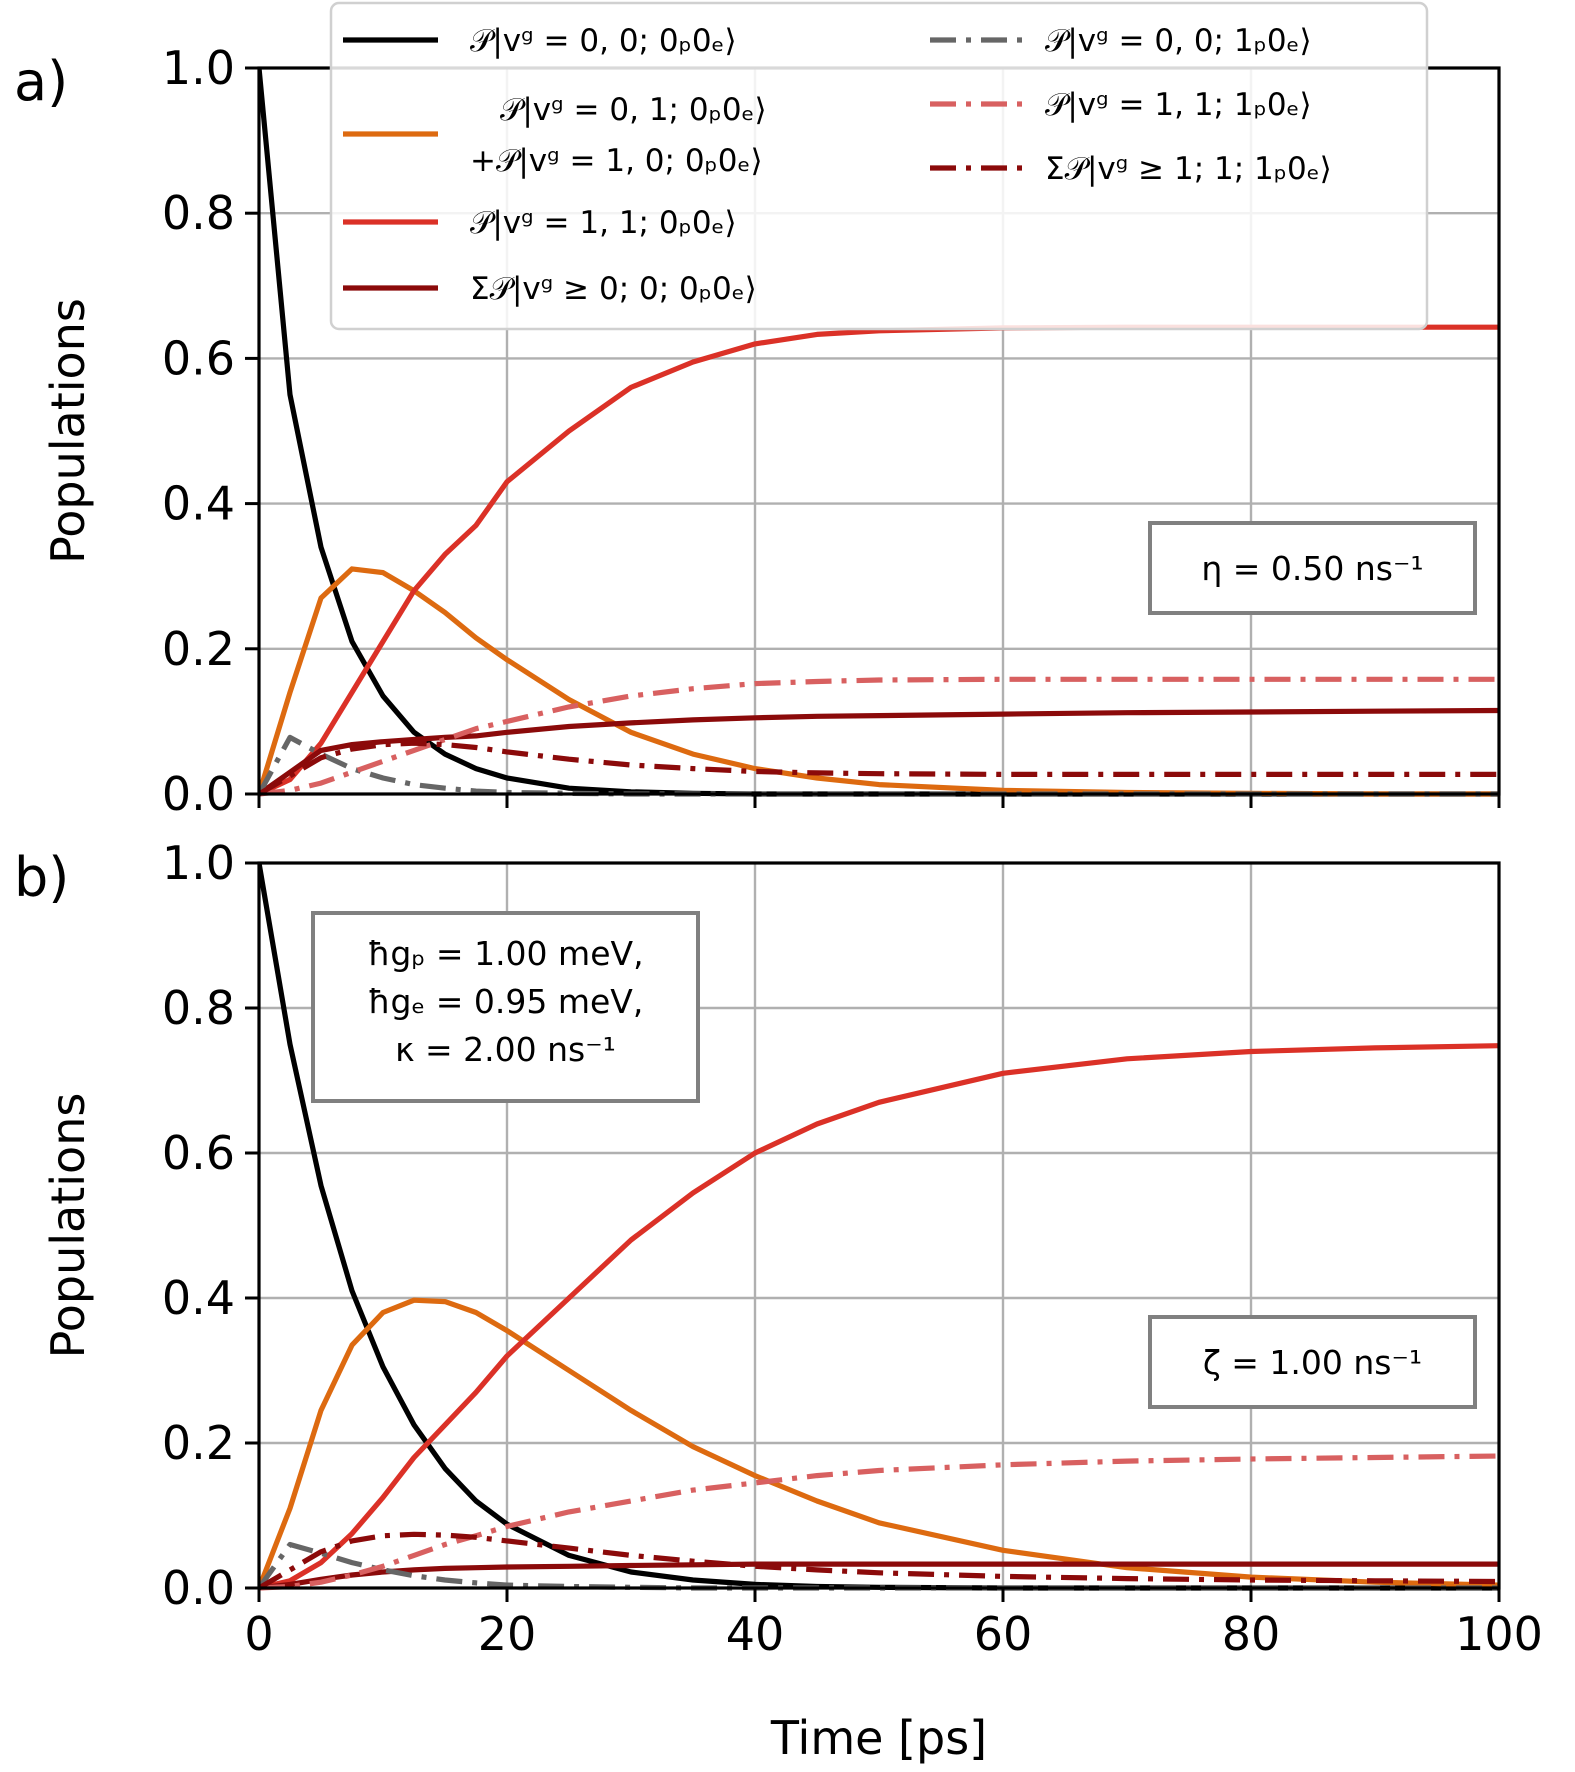  Describe the element at coordinates (507, 1634) in the screenshot. I see `x-tick-label: 20` at that location.